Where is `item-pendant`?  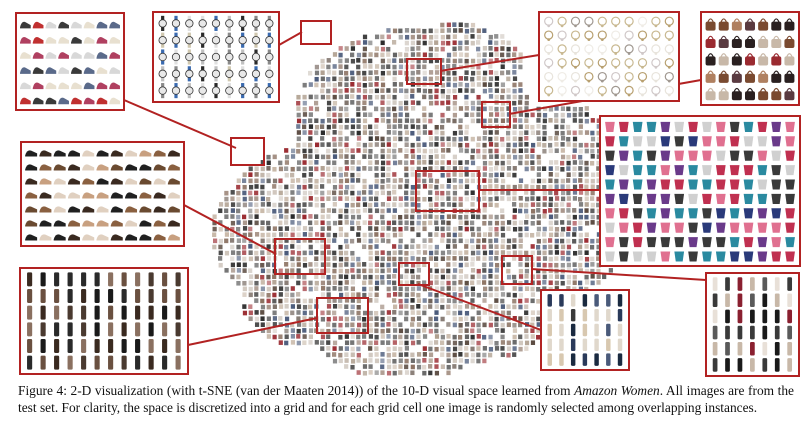 item-pendant is located at coordinates (642, 95).